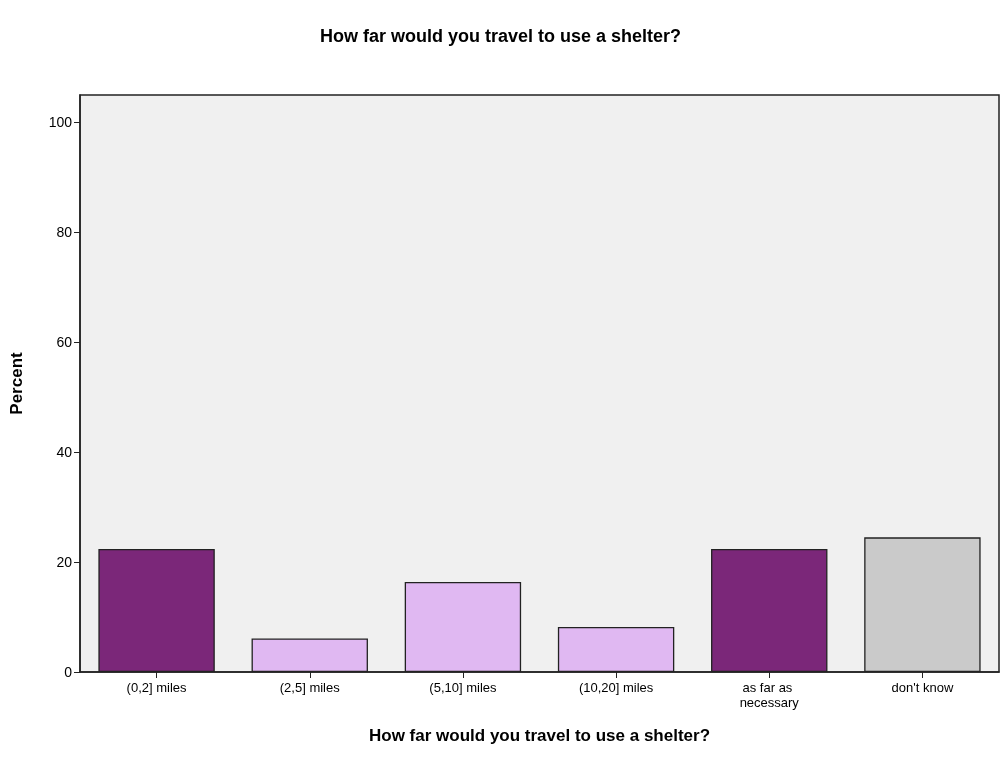 The image size is (1001, 759). I want to click on y-tick-label: 80, so click(64, 232).